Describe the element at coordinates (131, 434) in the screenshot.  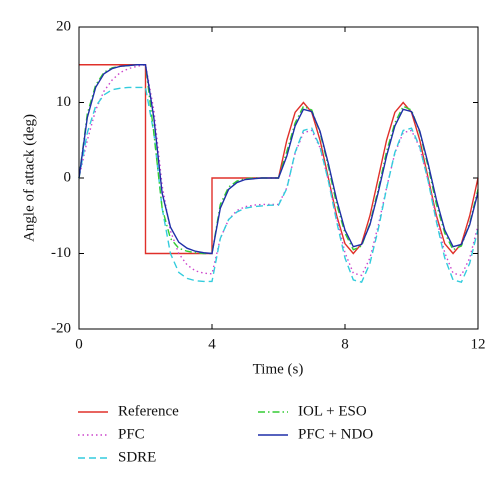
I see `legend-label: PFC` at that location.